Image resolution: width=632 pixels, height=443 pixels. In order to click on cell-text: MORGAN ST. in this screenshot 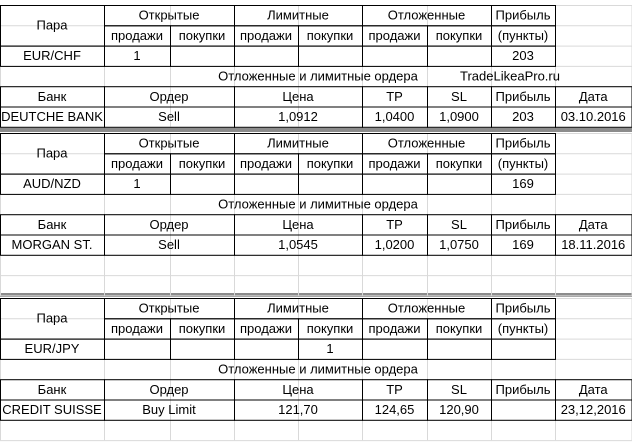, I will do `click(52, 244)`.